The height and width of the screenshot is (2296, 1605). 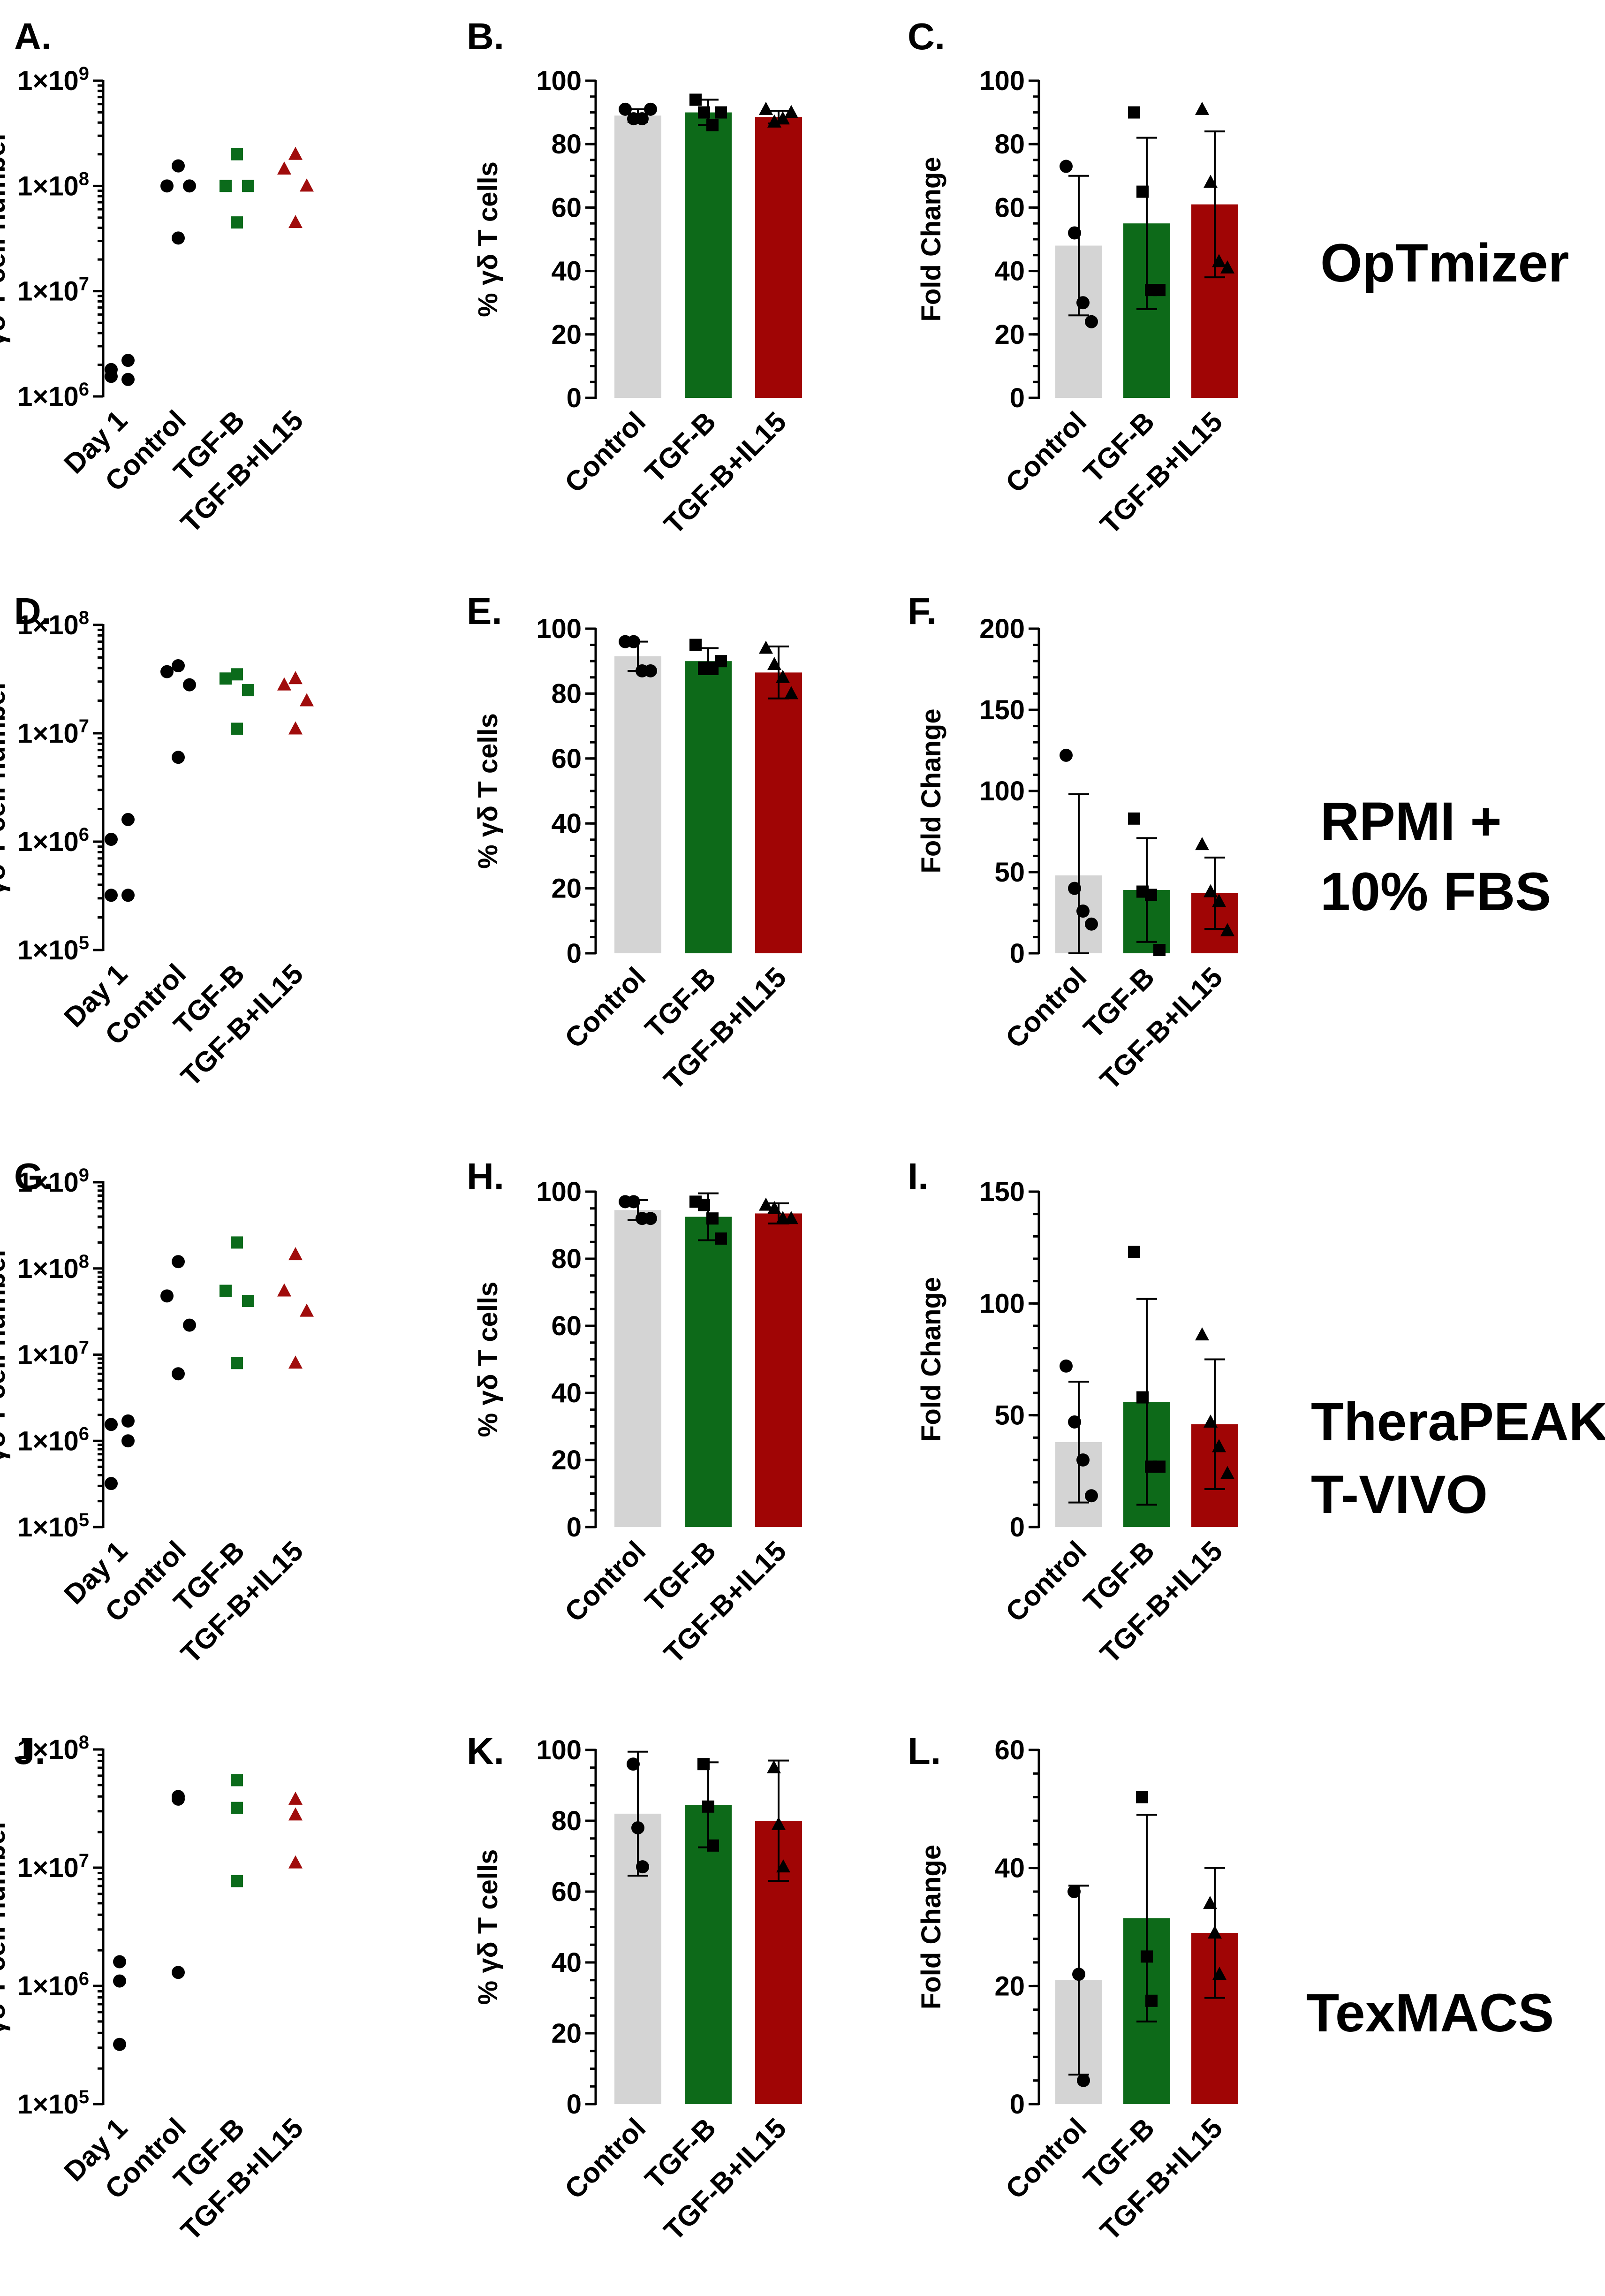 What do you see at coordinates (726, 473) in the screenshot?
I see `x-category-label: TGF-B+IL15` at bounding box center [726, 473].